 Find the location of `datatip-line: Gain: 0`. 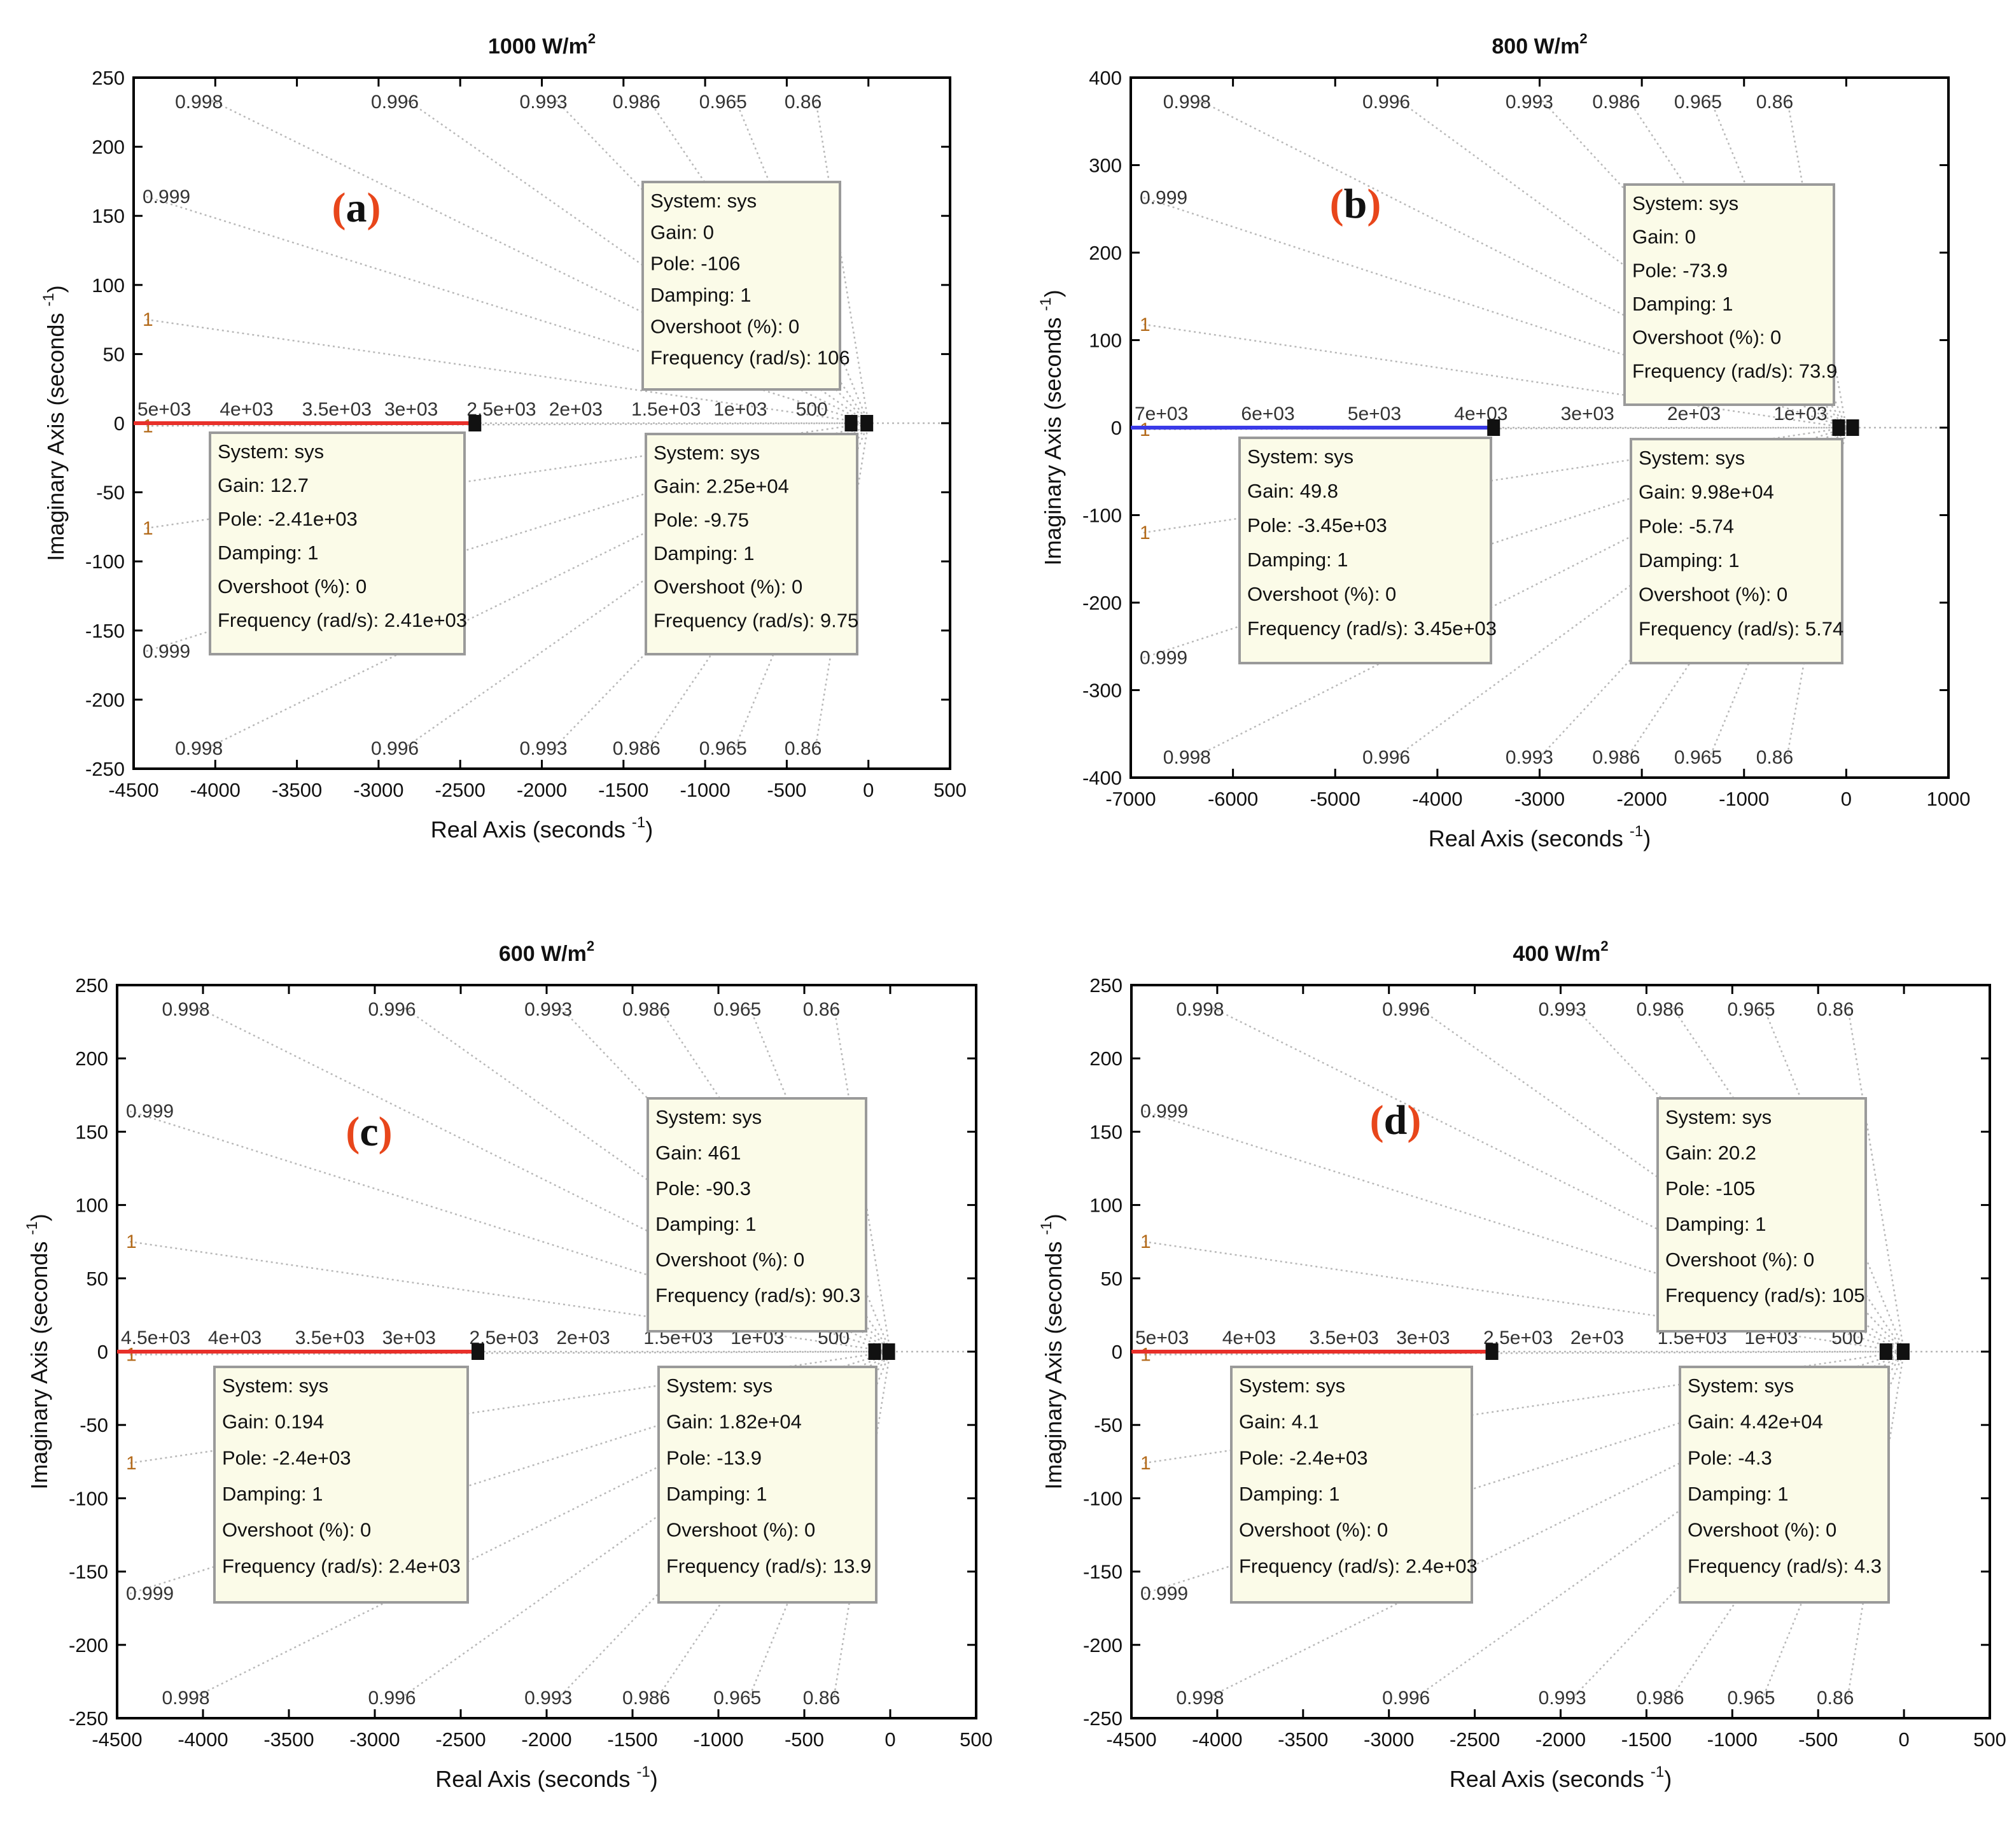

datatip-line: Gain: 0 is located at coordinates (682, 232).